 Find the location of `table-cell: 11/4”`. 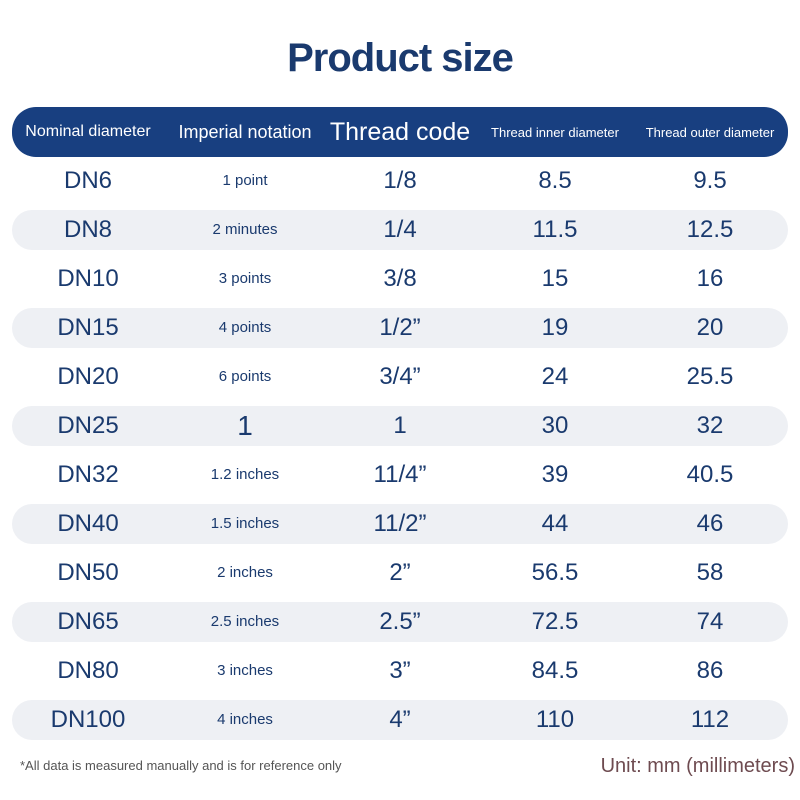

table-cell: 11/4” is located at coordinates (400, 474).